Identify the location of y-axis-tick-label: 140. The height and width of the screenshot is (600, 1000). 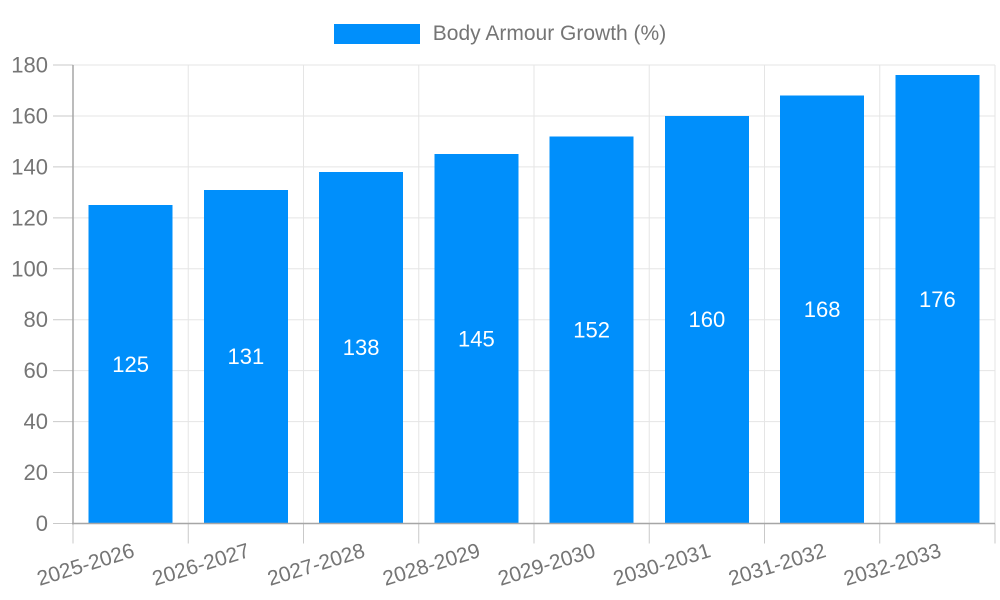
(29, 166).